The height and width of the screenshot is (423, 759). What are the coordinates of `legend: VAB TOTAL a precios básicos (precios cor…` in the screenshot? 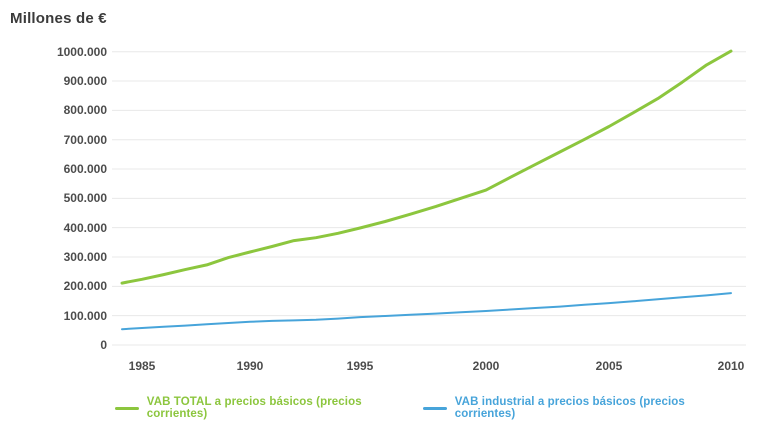 It's located at (430, 408).